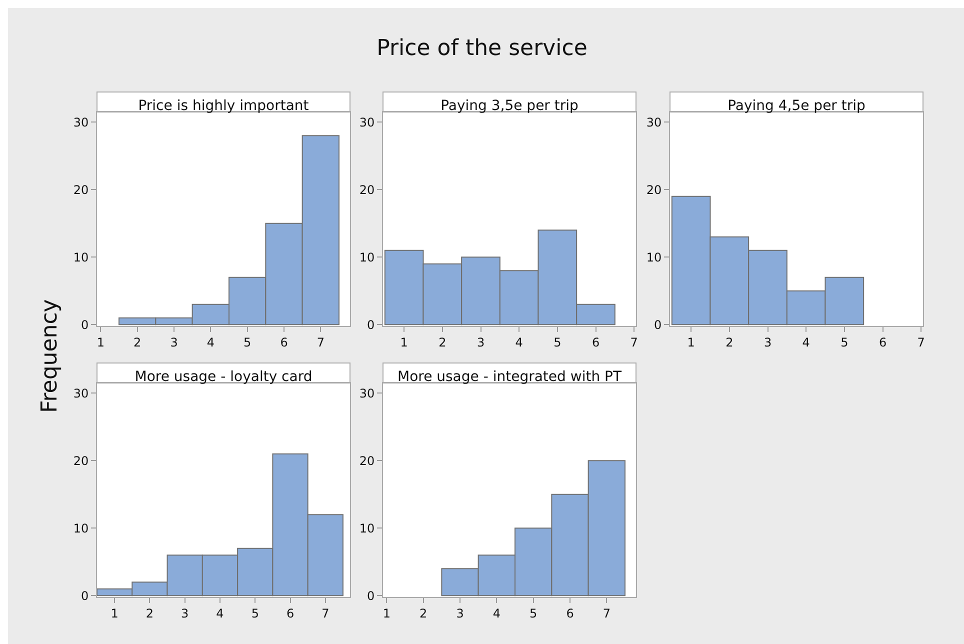  Describe the element at coordinates (797, 106) in the screenshot. I see `chart-title: Paying 4,5e per trip` at that location.